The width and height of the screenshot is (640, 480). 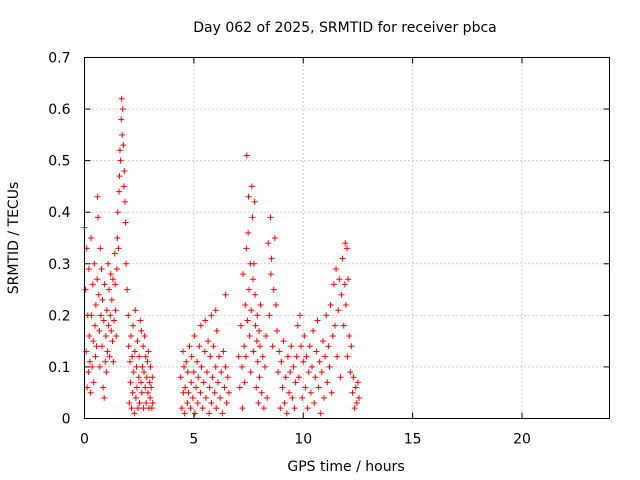 I want to click on x-tick-label: 0, so click(x=84, y=440).